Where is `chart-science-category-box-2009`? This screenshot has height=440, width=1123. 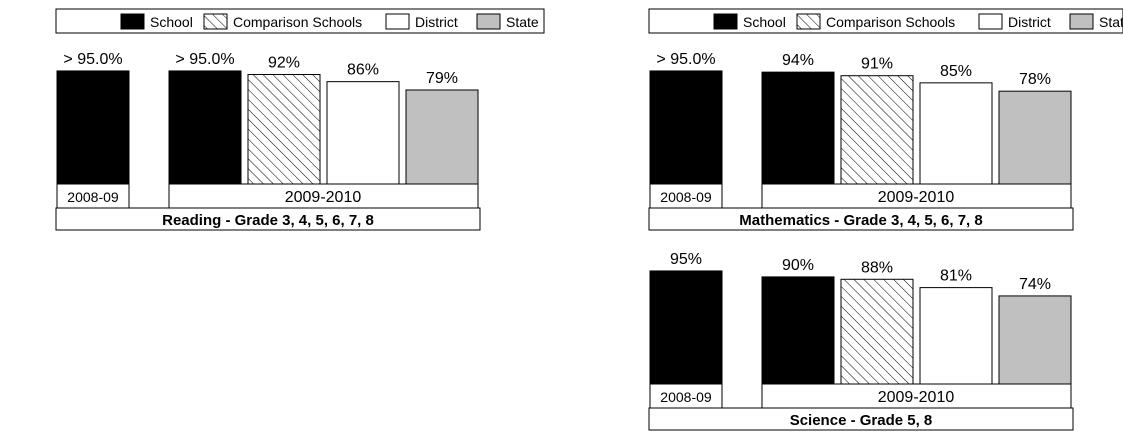
chart-science-category-box-2009 is located at coordinates (916, 396).